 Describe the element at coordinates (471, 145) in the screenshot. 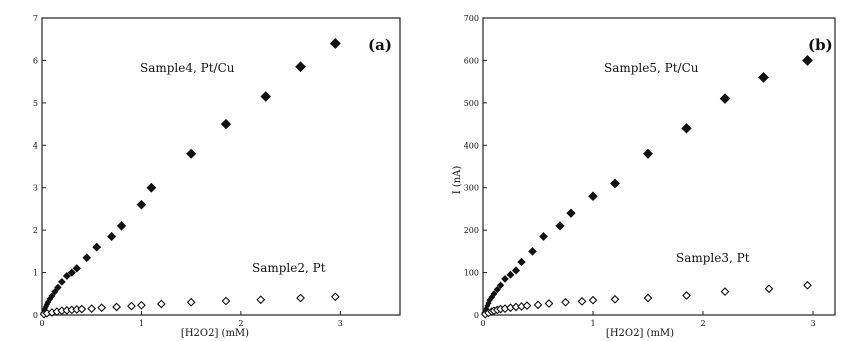

I see `panel-b-y-tick-label: 400` at that location.